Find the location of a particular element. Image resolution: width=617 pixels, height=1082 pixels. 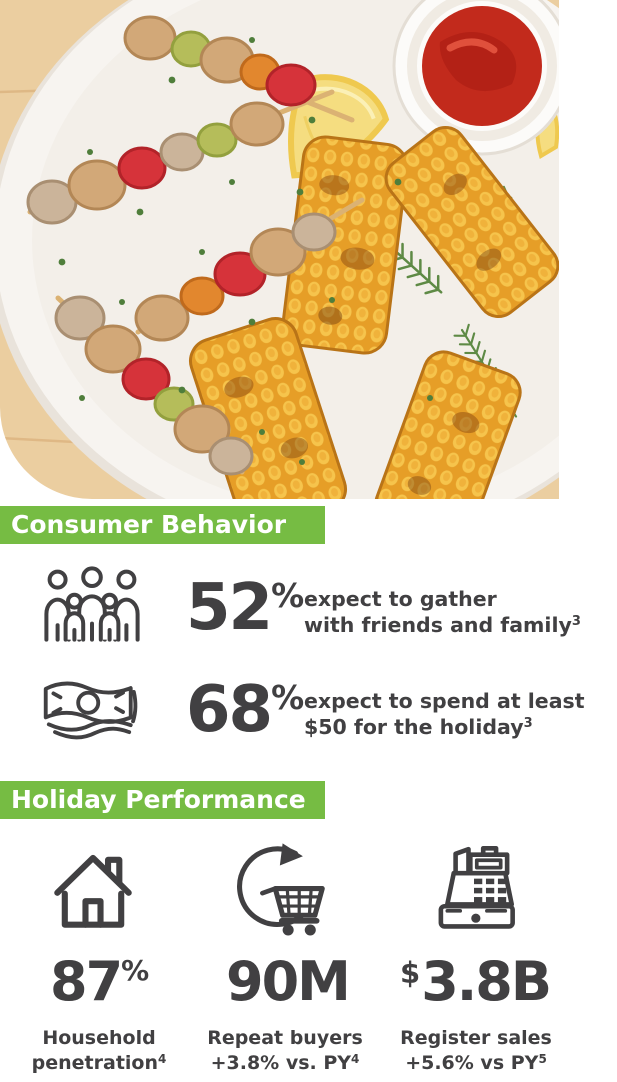

stat-gather-value: 52% is located at coordinates (245, 608).